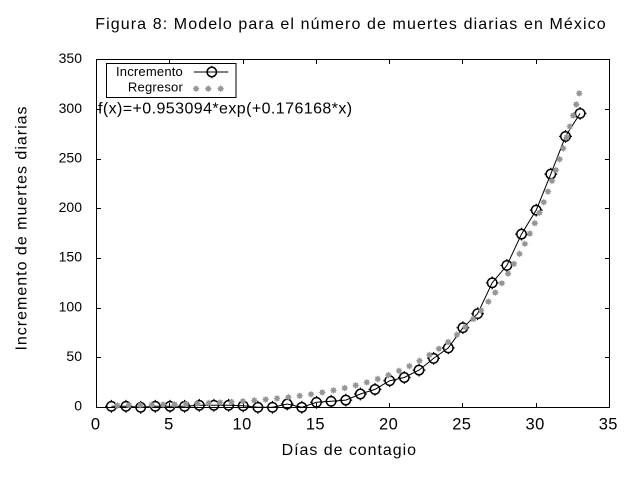 The width and height of the screenshot is (640, 480). Describe the element at coordinates (608, 425) in the screenshot. I see `svg-text: 35` at that location.